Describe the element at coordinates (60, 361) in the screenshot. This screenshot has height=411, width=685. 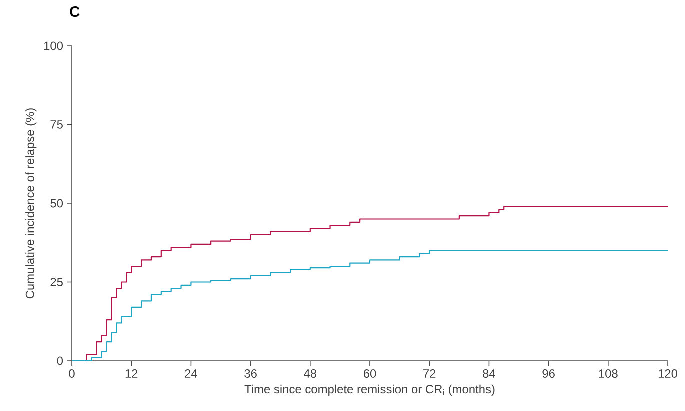
I see `y-tick-label: 0` at that location.